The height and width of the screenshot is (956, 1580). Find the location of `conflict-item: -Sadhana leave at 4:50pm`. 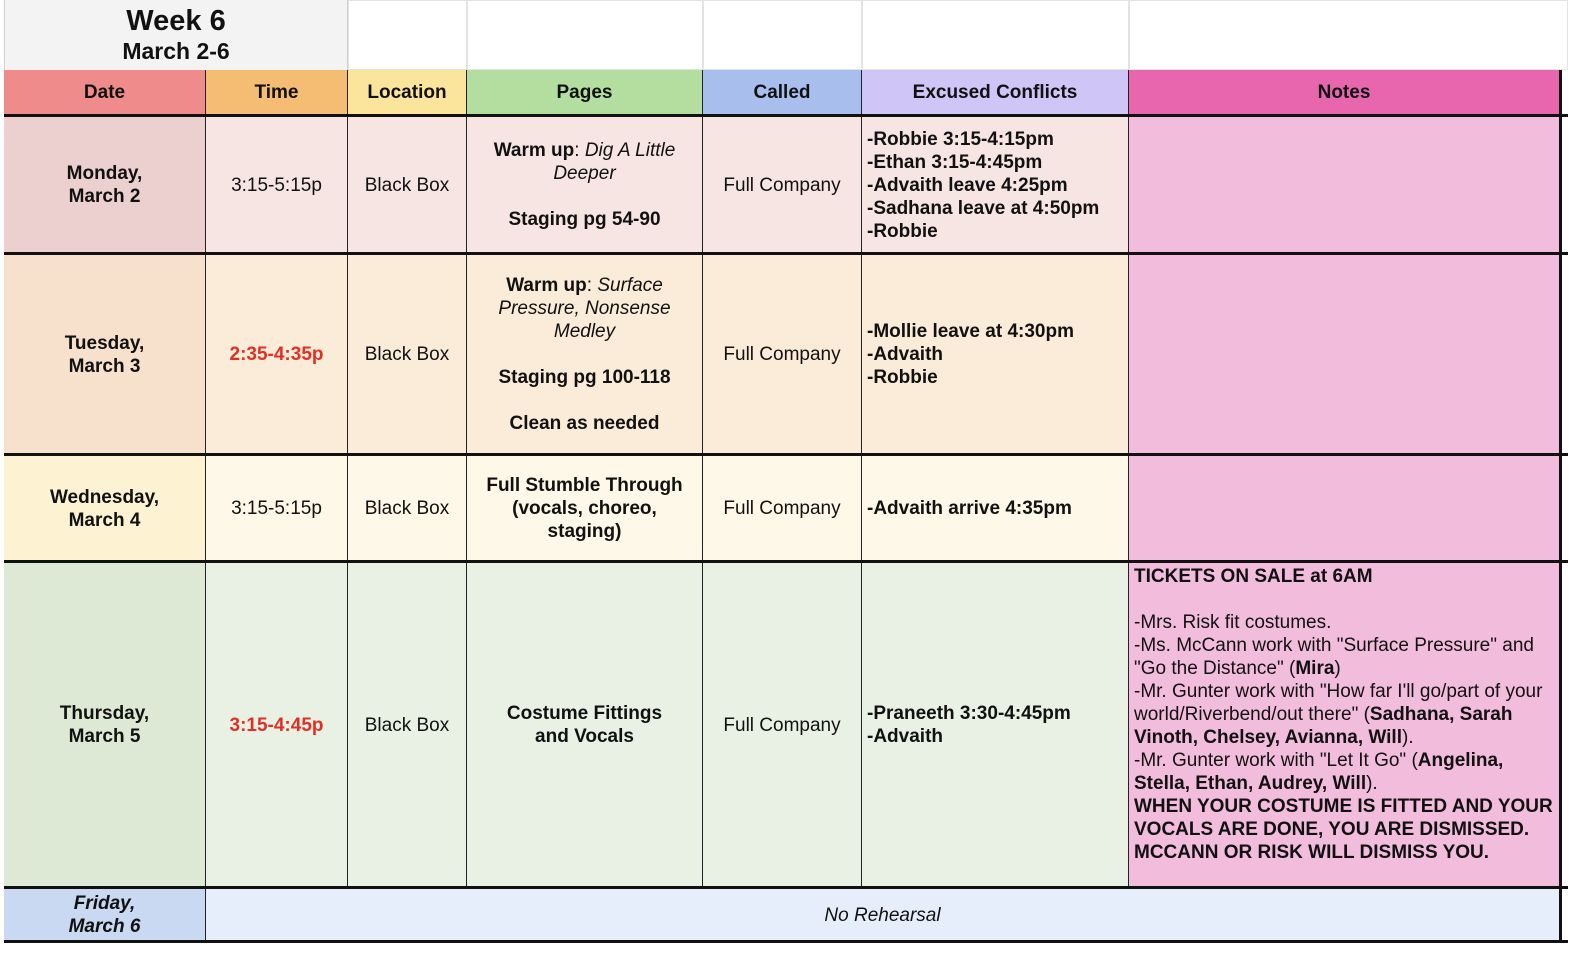

conflict-item: -Sadhana leave at 4:50pm is located at coordinates (983, 208).